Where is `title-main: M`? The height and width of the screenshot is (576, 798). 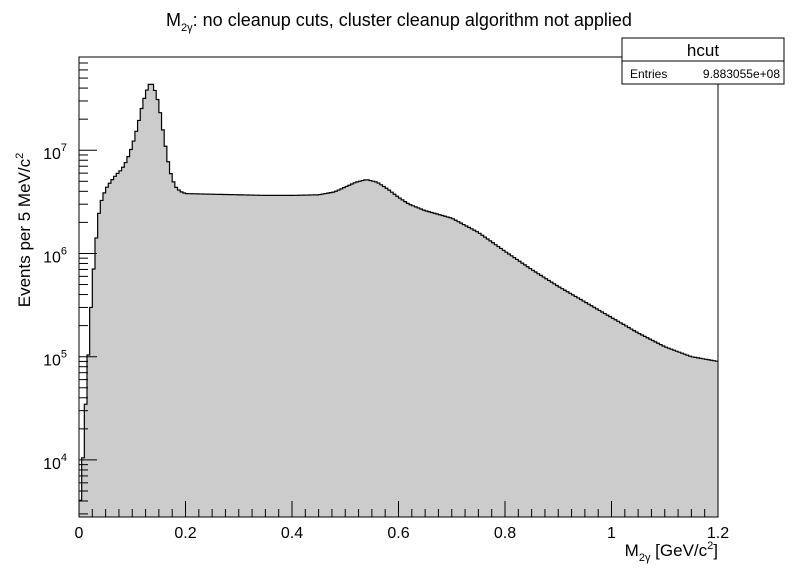
title-main: M is located at coordinates (173, 20).